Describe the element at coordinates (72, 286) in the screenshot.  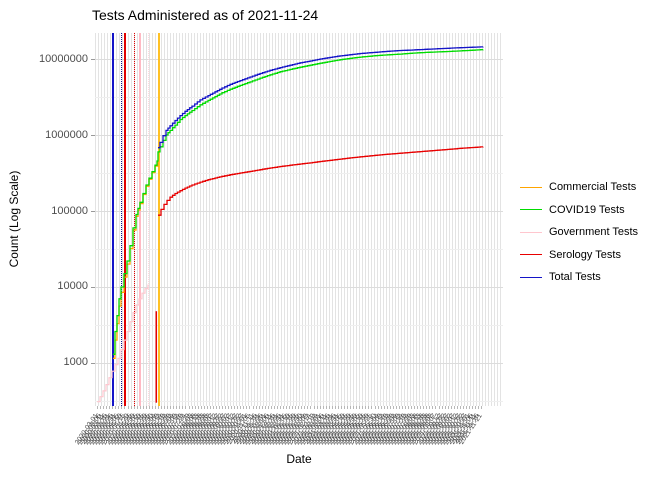
I see `y-tick-label: 10000` at that location.